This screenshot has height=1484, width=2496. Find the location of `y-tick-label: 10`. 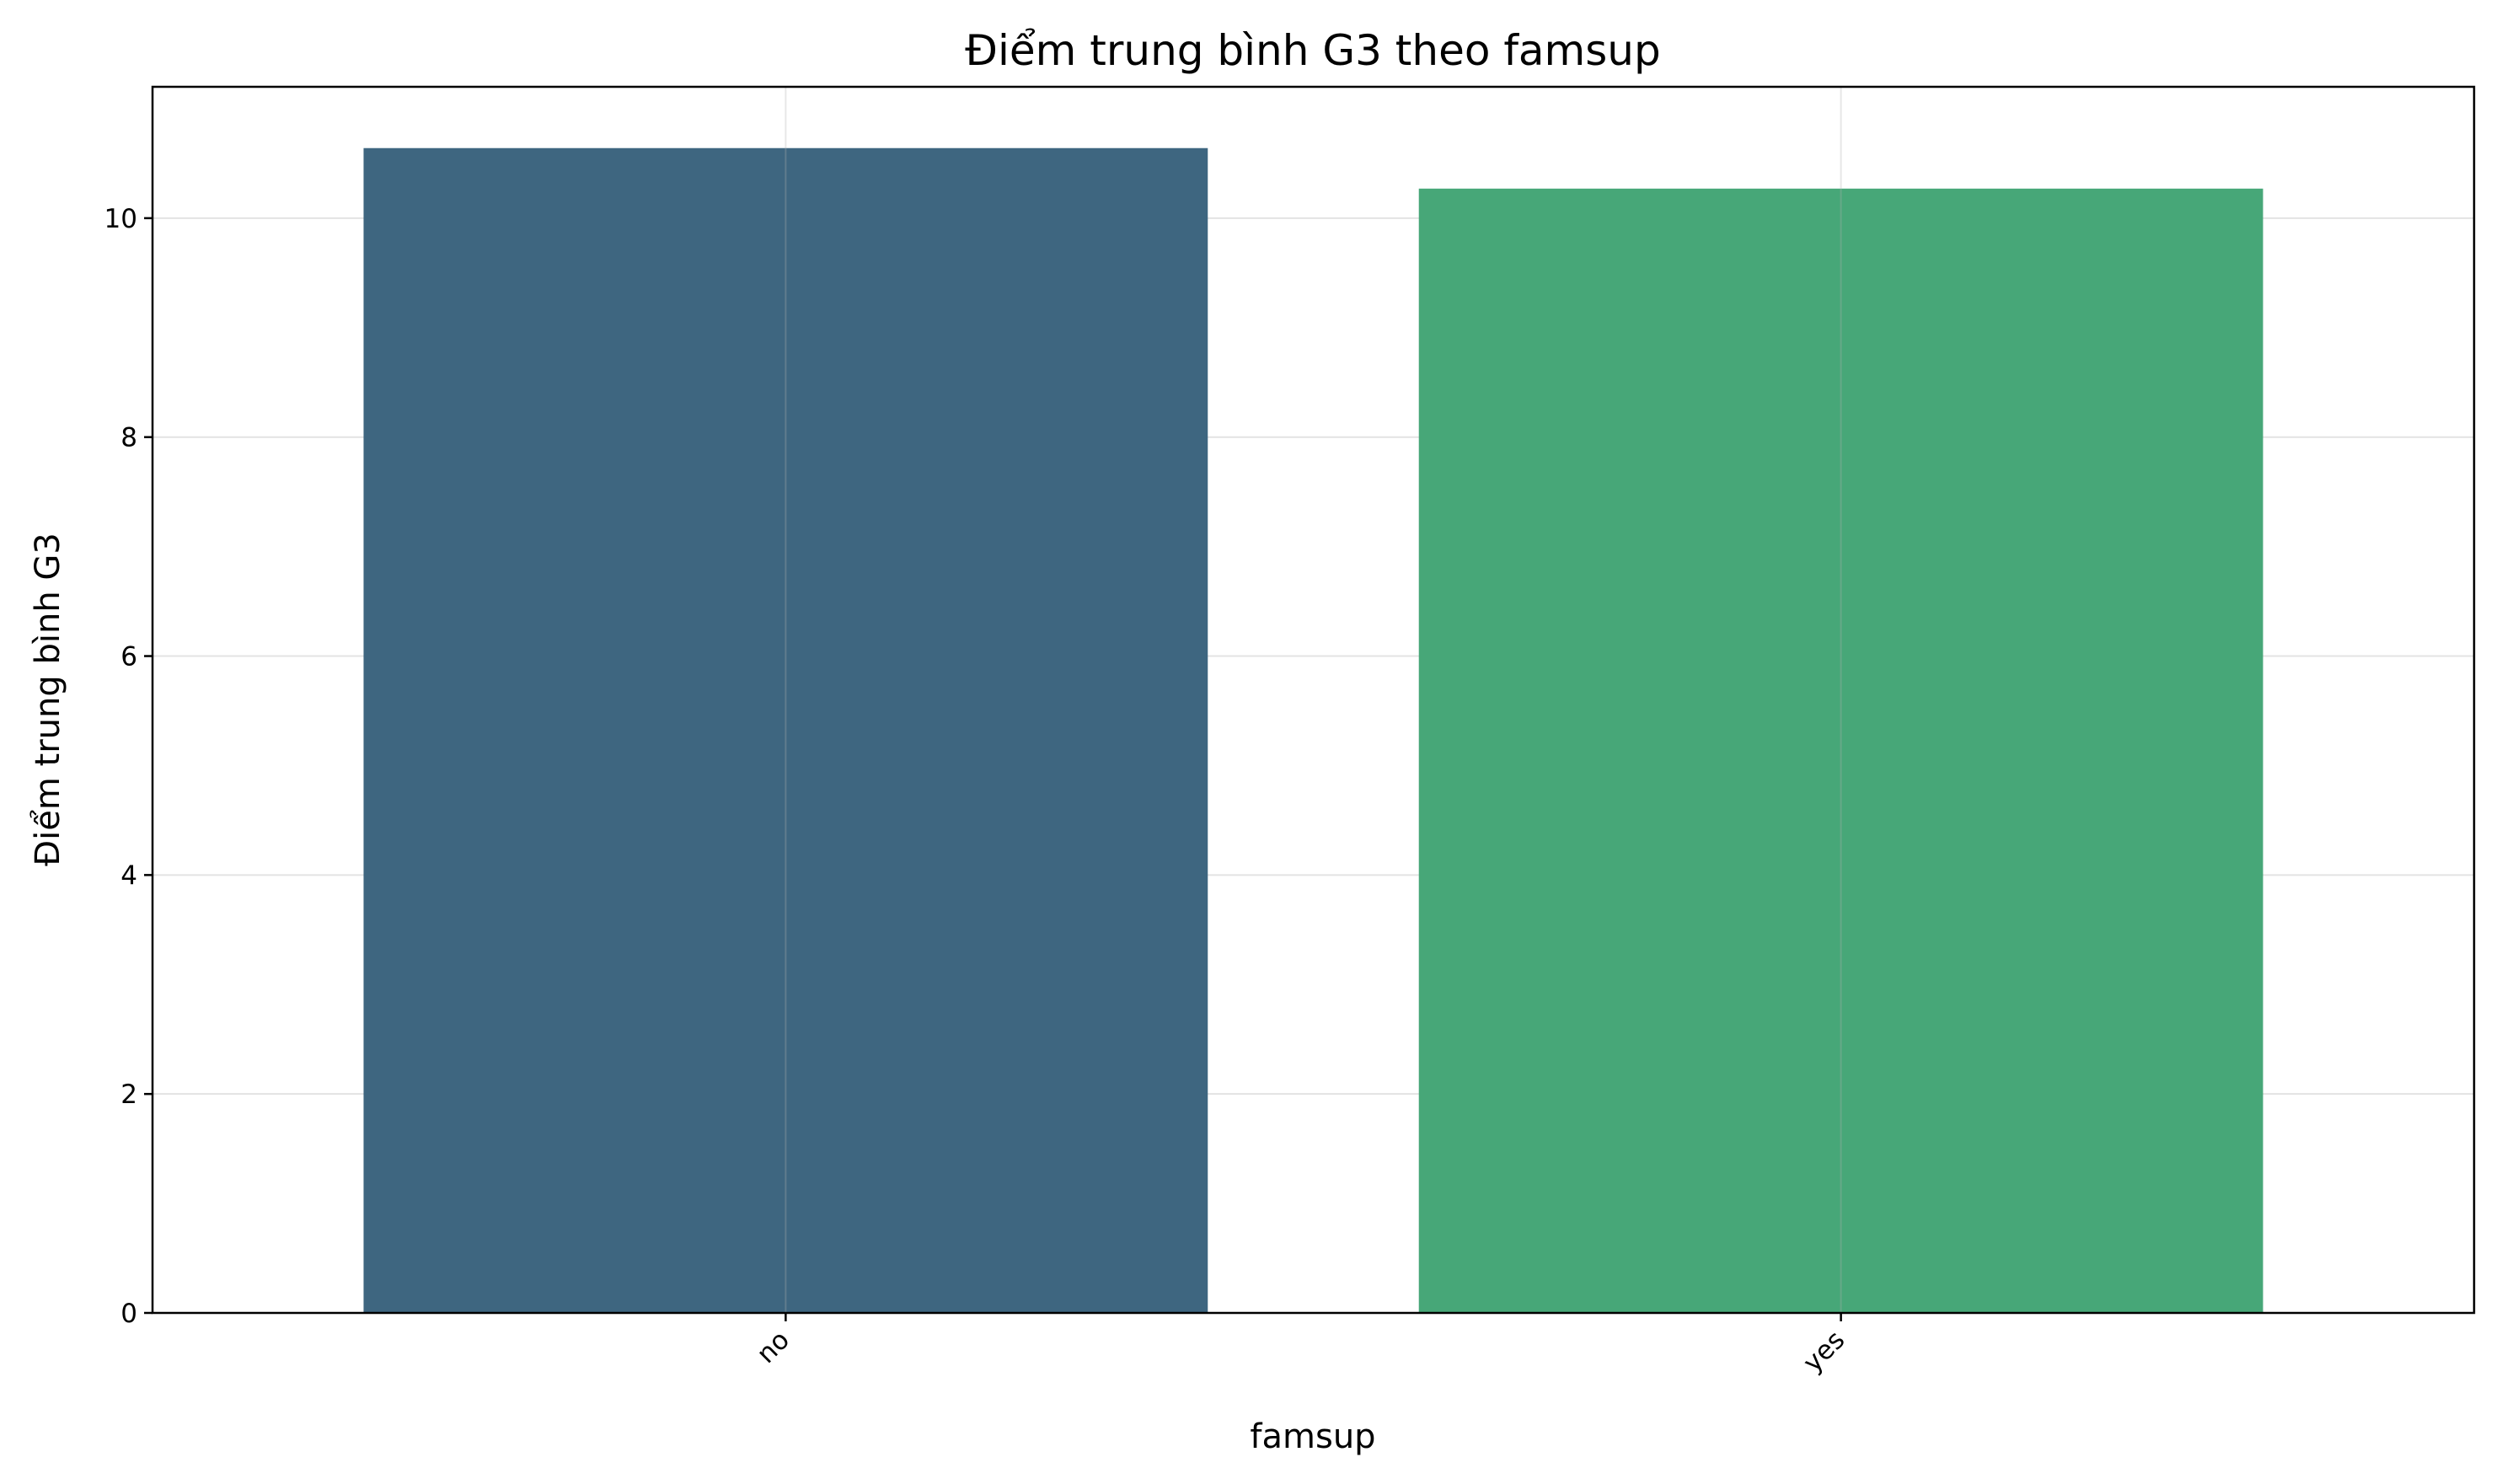

y-tick-label: 10 is located at coordinates (120, 219).